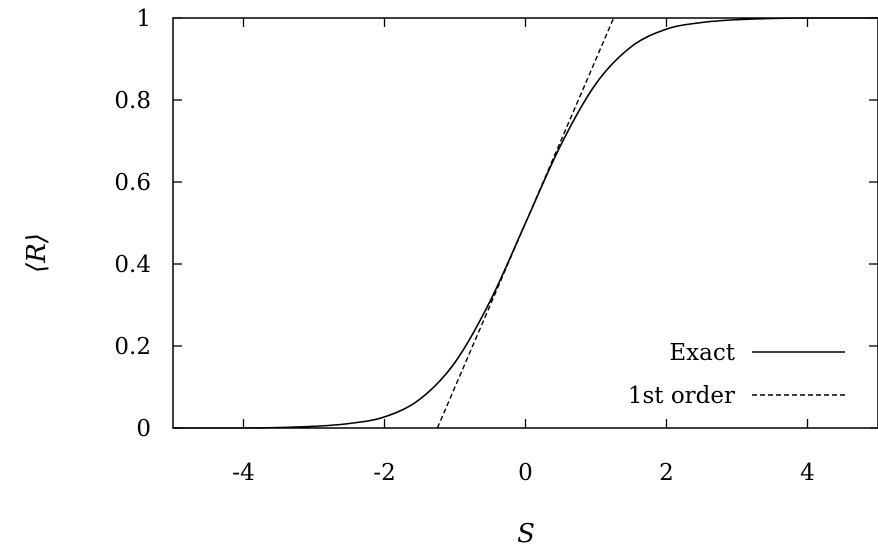 This screenshot has height=550, width=878. What do you see at coordinates (681, 396) in the screenshot?
I see `legend-label-1st-order: 1st order` at bounding box center [681, 396].